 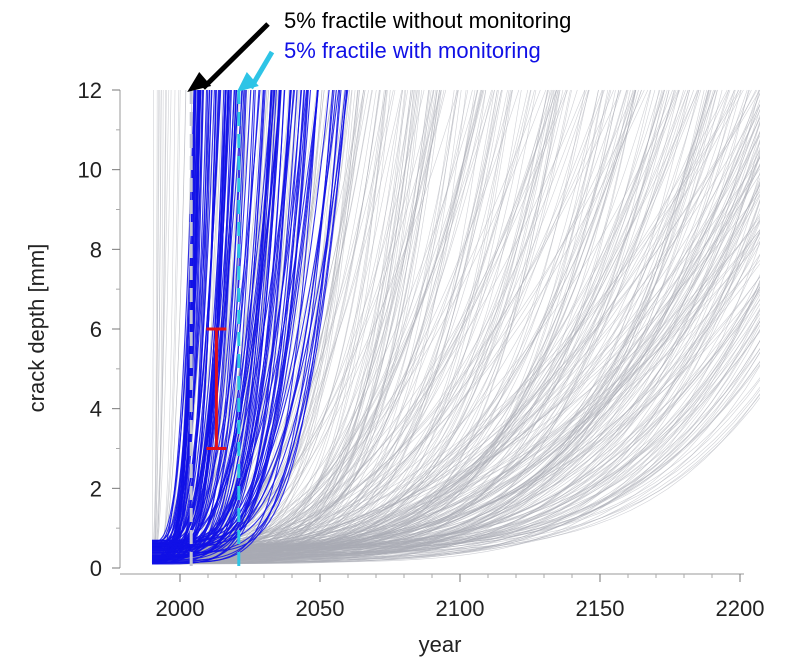 What do you see at coordinates (36, 328) in the screenshot?
I see `y-axis-label: crack depth [mm]` at bounding box center [36, 328].